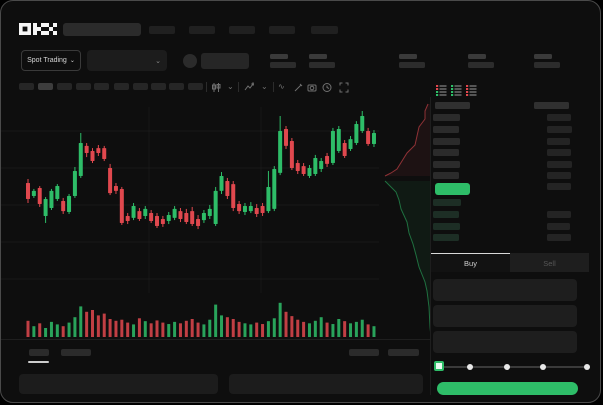 The width and height of the screenshot is (603, 405). What do you see at coordinates (551, 105) in the screenshot?
I see `orderbook-header-amount` at bounding box center [551, 105].